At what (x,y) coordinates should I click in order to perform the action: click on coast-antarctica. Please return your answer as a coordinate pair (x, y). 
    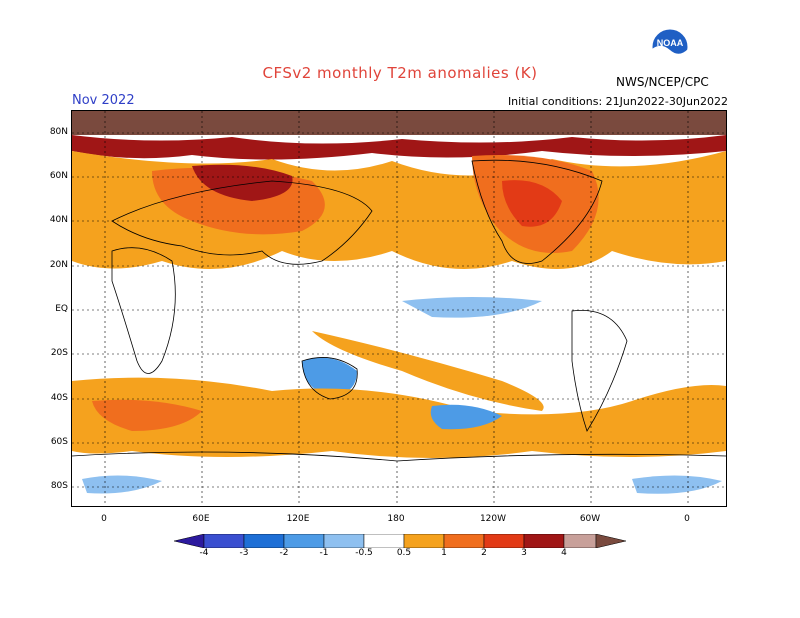
    Looking at the image, I should click on (399, 456).